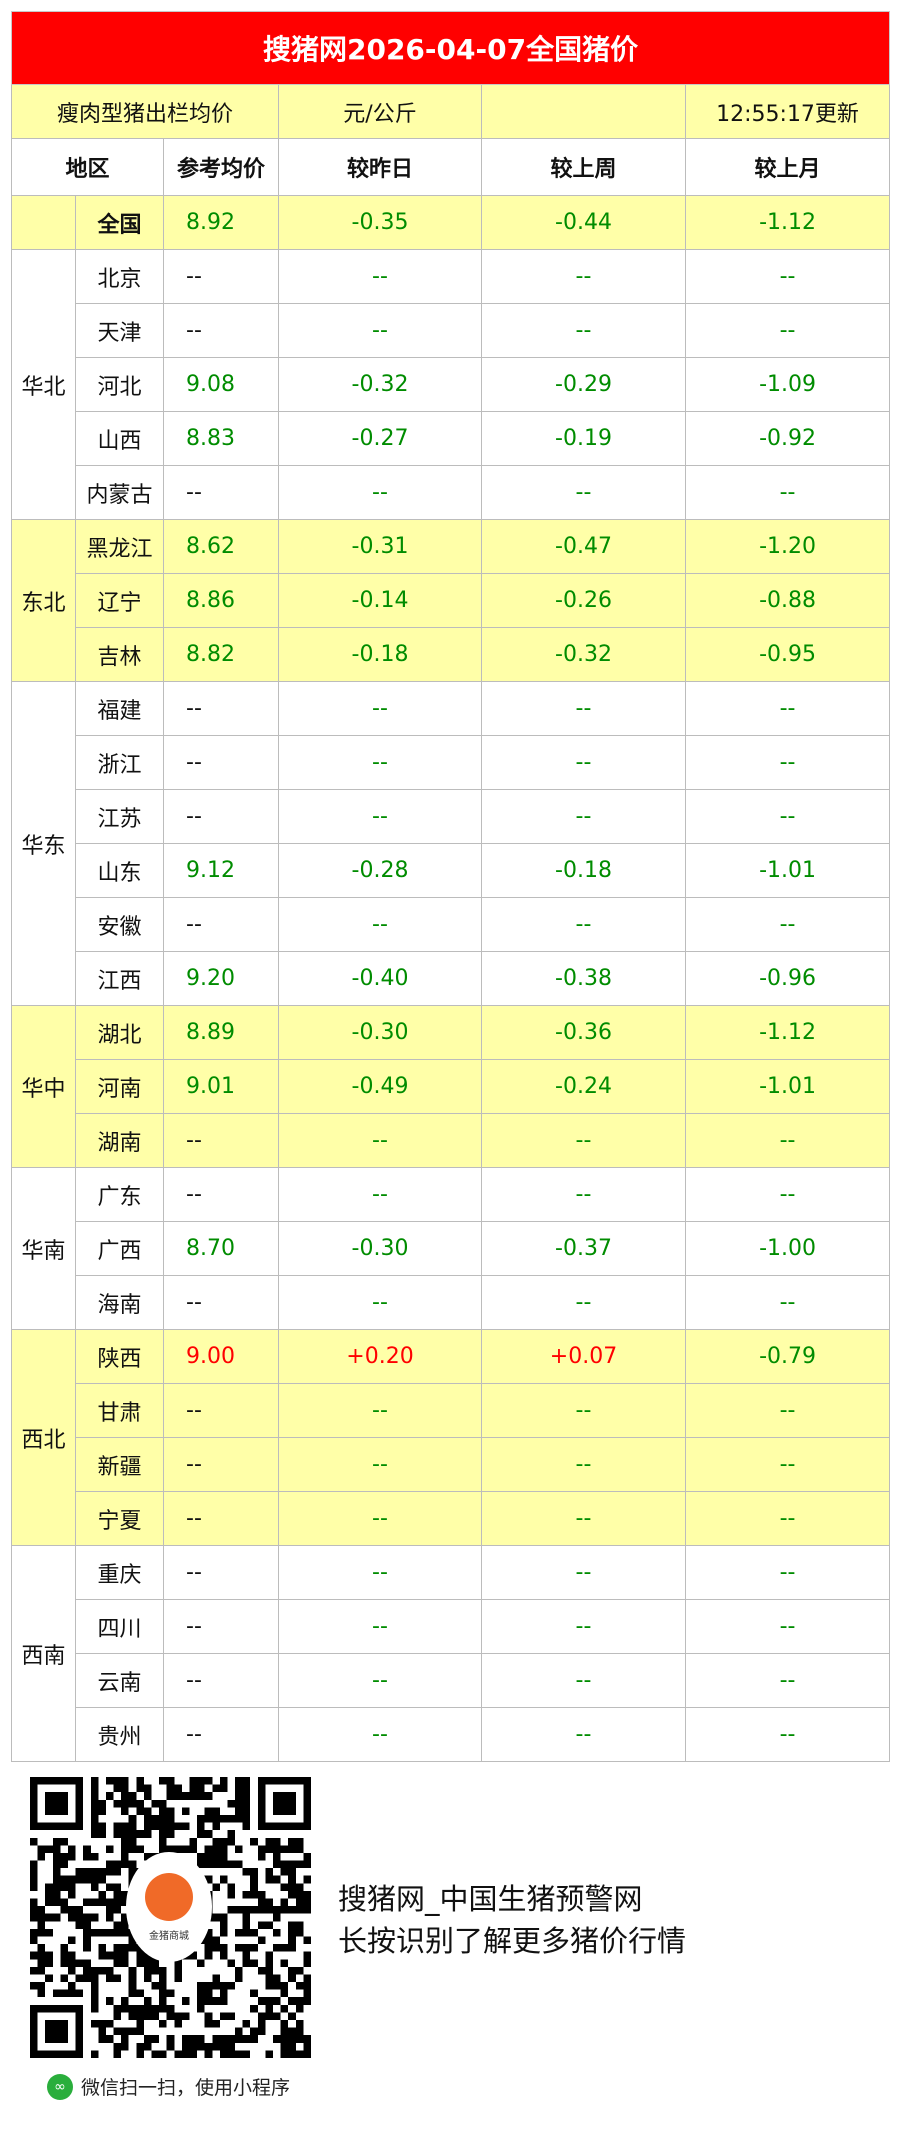  I want to click on table-row: 西南 重庆 -- -- -- --, so click(451, 1653).